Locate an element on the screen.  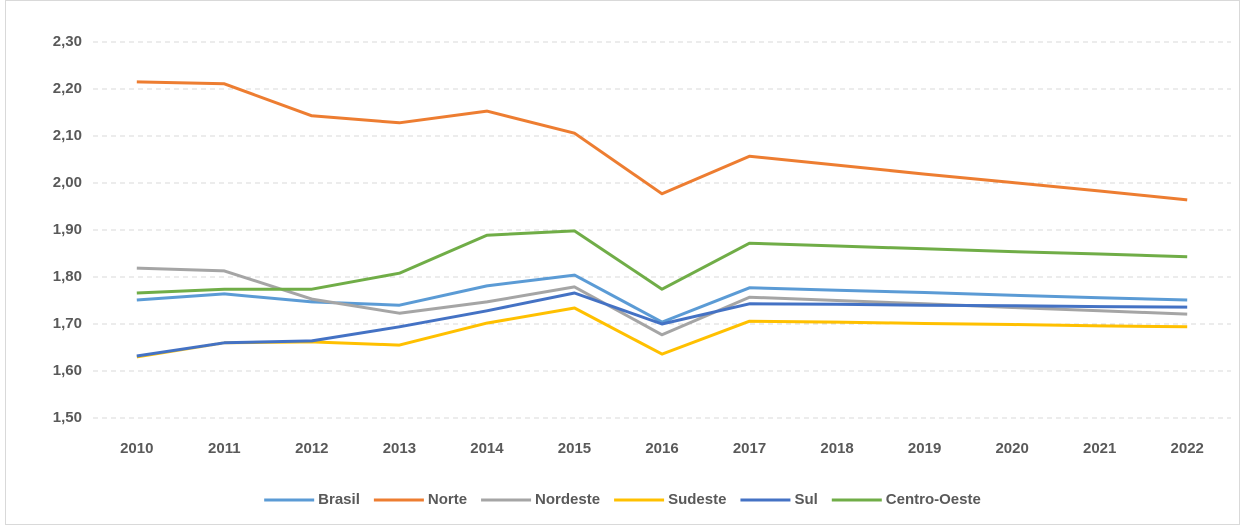
x-tick-label: 2020 is located at coordinates (1011, 448).